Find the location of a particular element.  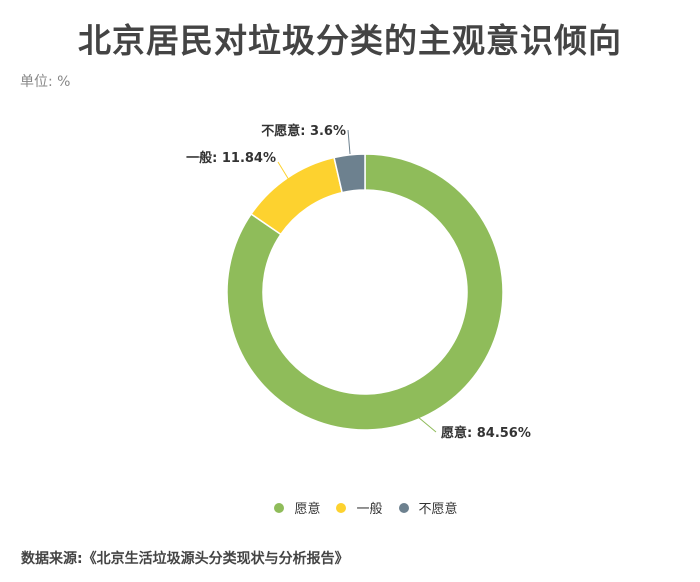

unit-label: 单位: % is located at coordinates (45, 82).